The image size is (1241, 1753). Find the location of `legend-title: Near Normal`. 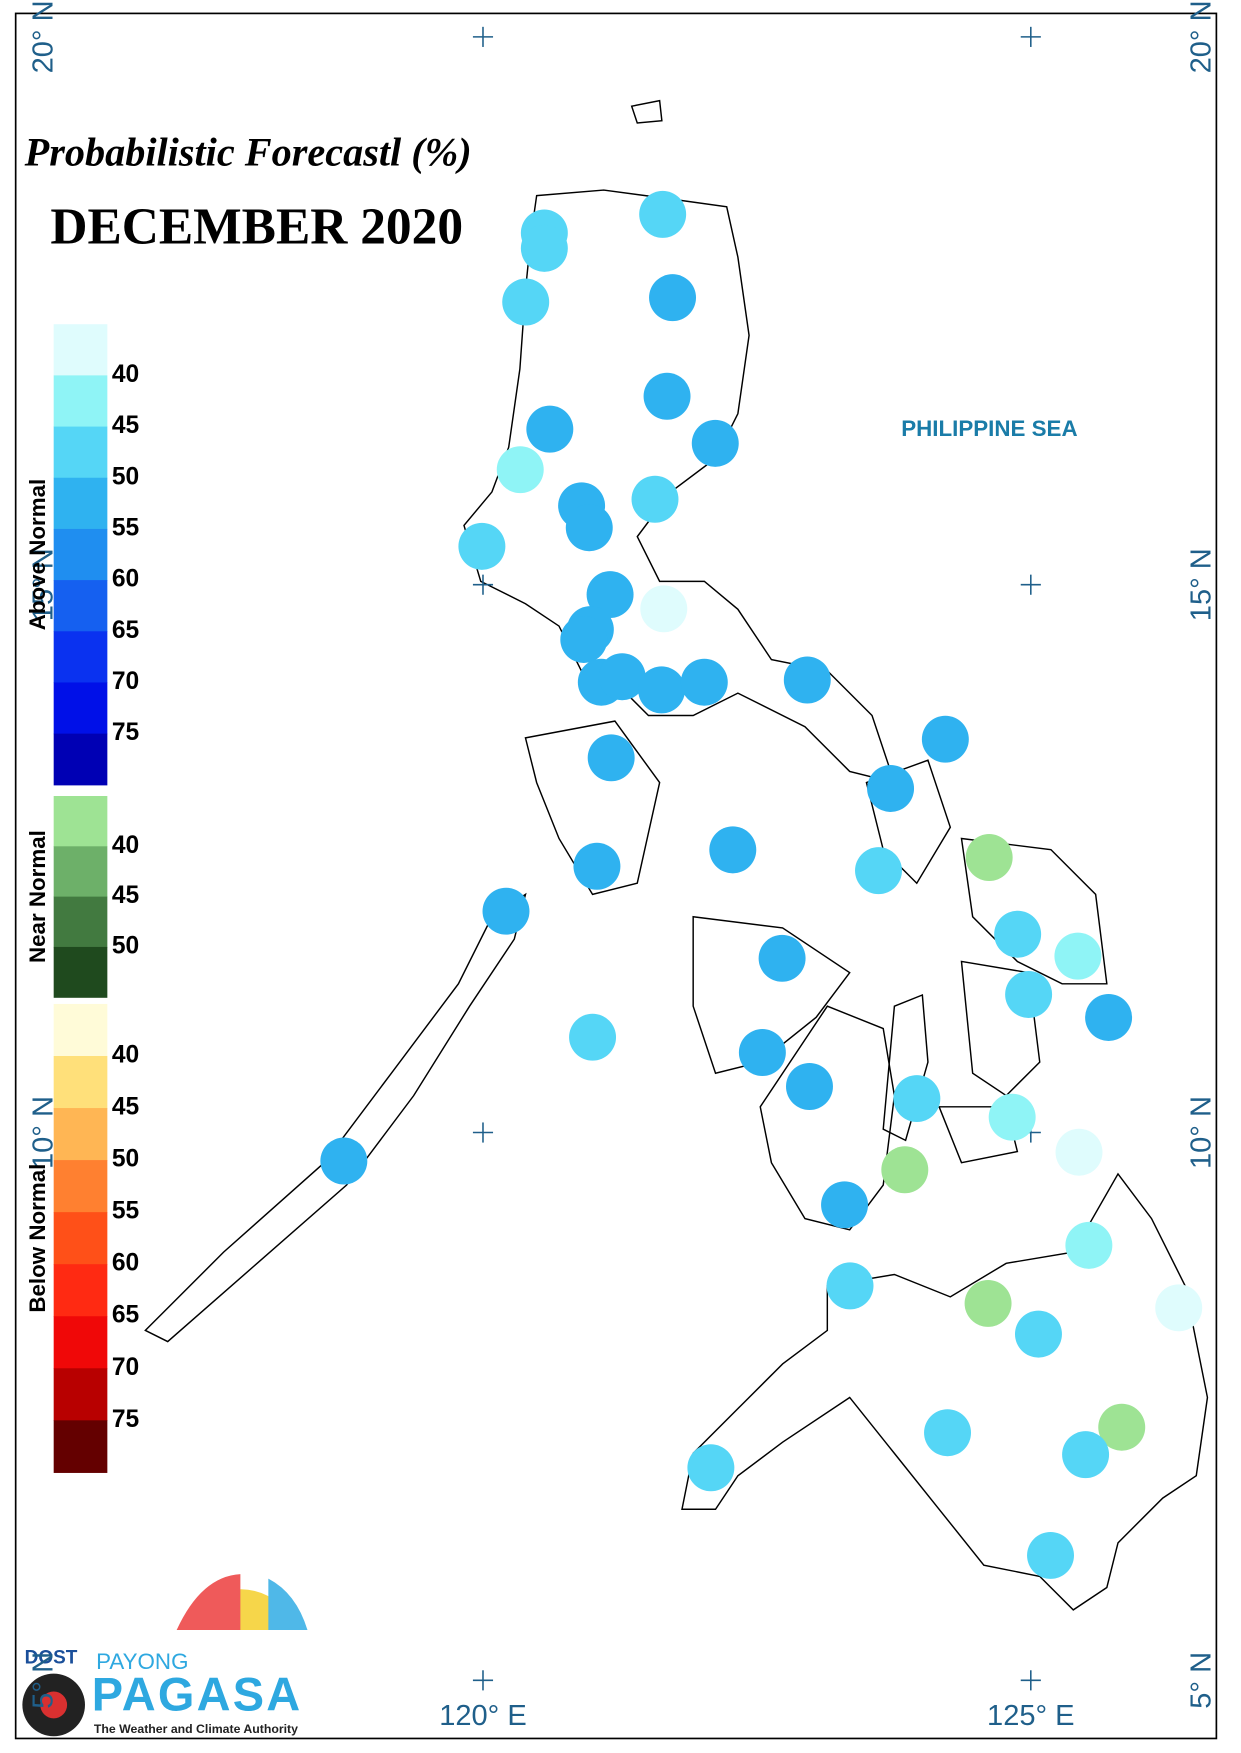

legend-title: Near Normal is located at coordinates (37, 896).